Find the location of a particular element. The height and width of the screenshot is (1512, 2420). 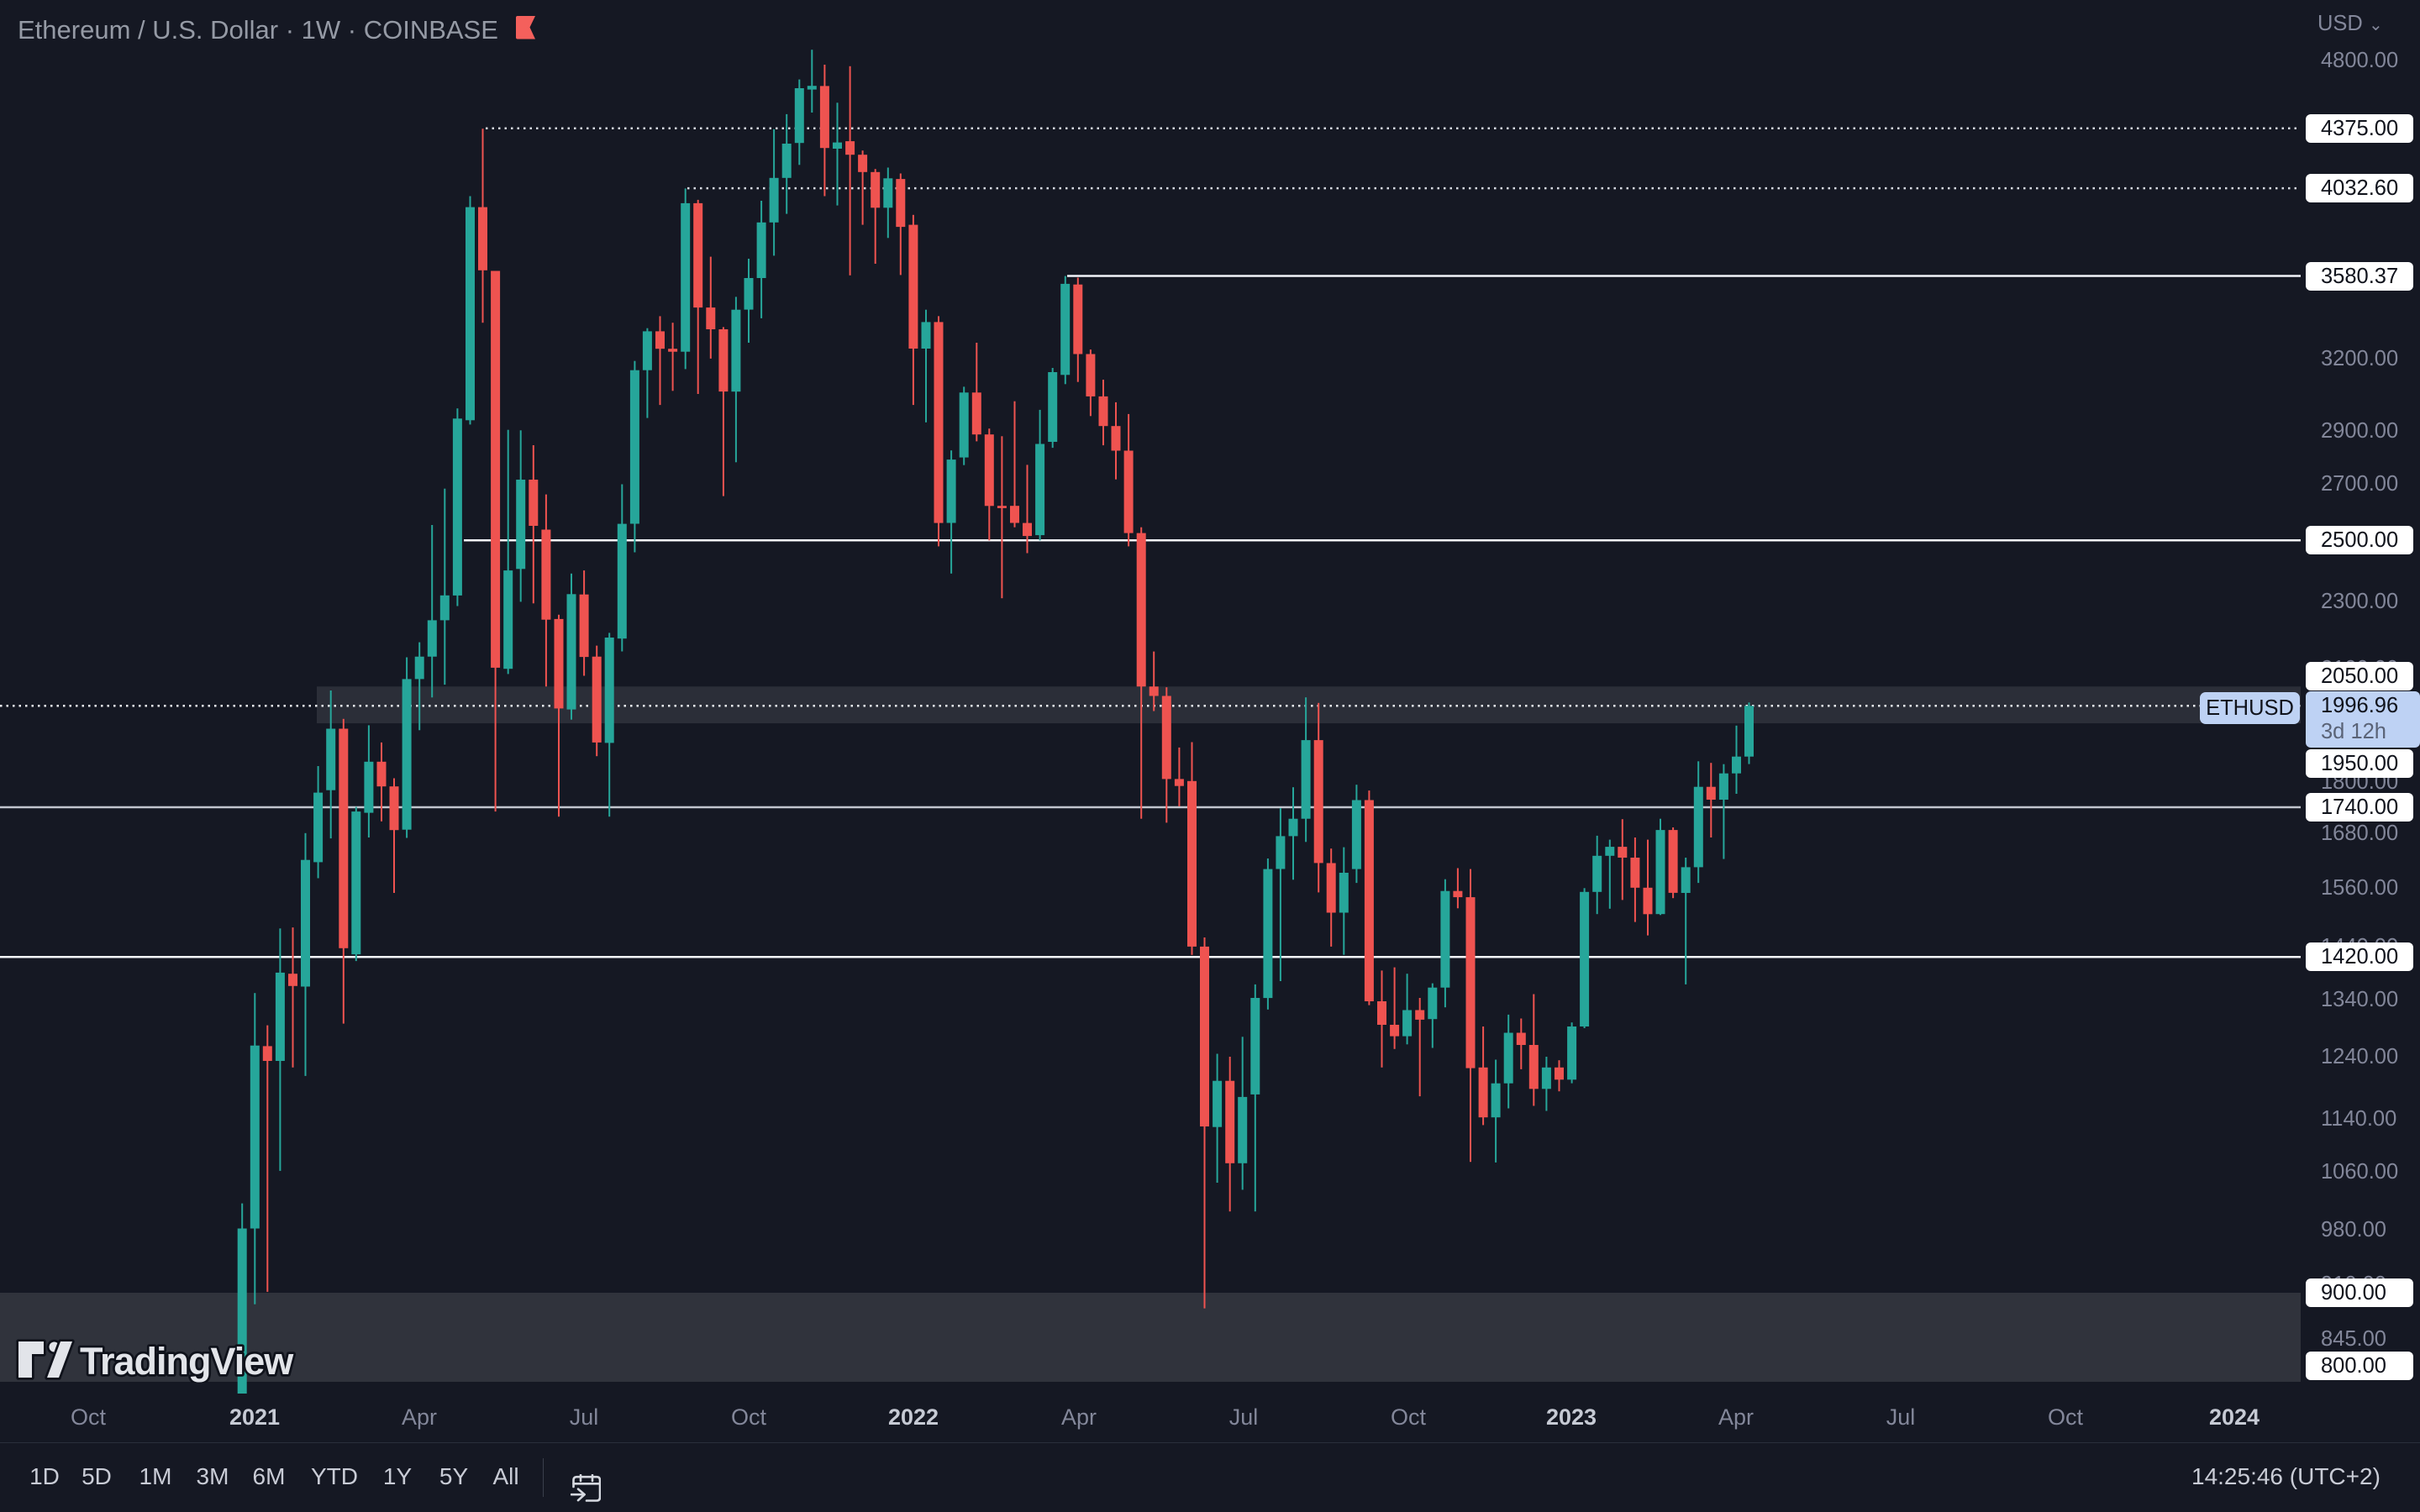

svg-text: TradingView is located at coordinates (187, 1361).